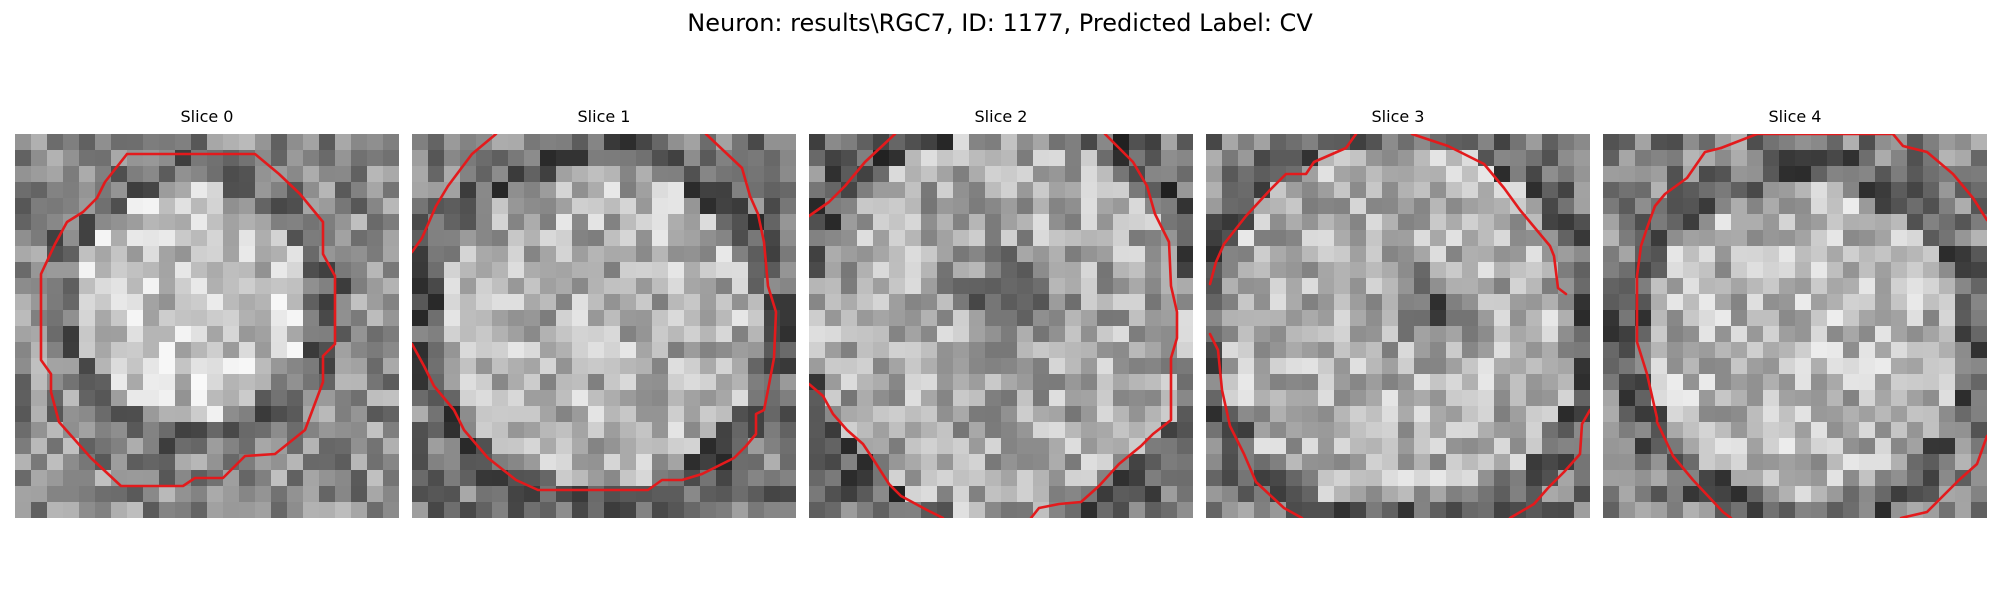 The width and height of the screenshot is (2000, 600). I want to click on segmentation-contour, so click(595, 313).